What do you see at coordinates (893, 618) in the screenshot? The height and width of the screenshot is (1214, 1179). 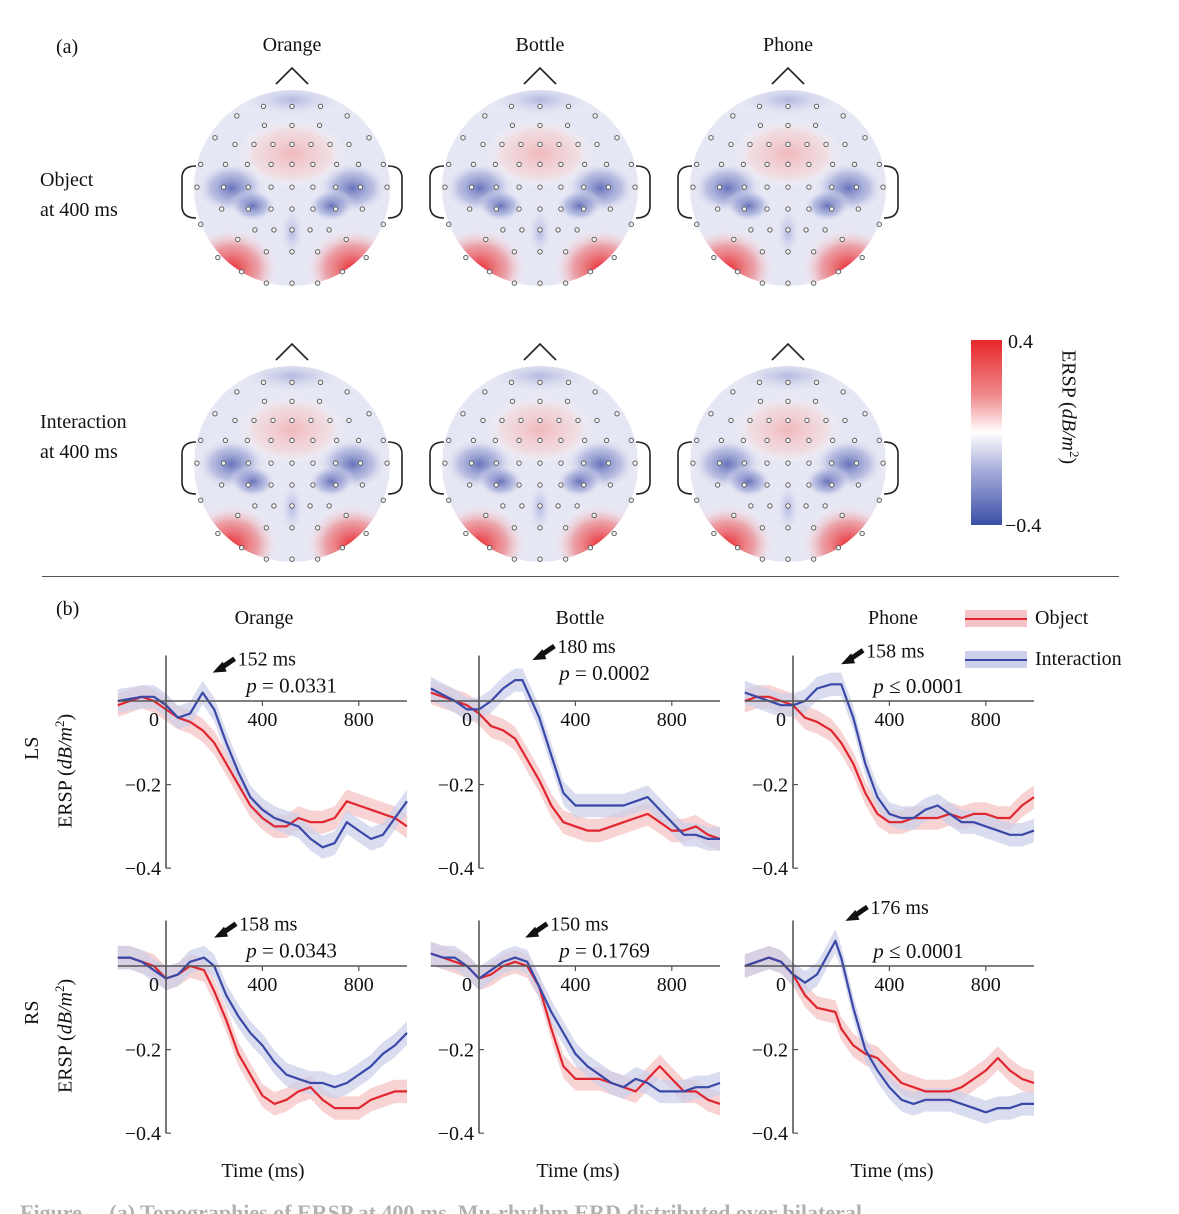 I see `plot-column-title-phone: Phone` at bounding box center [893, 618].